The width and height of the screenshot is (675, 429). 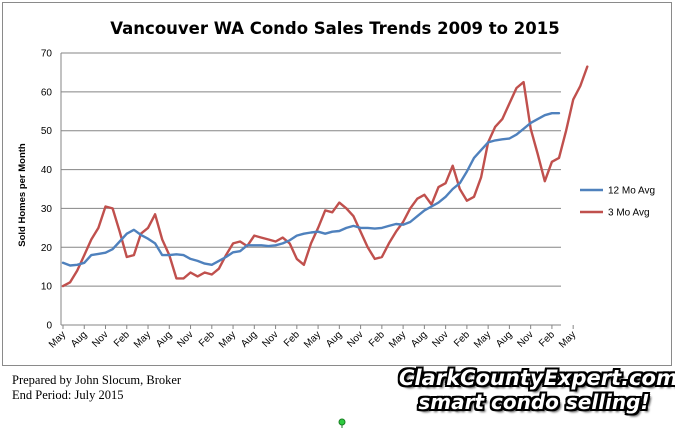 I want to click on legend-label: 3 Mo Avg, so click(x=629, y=213).